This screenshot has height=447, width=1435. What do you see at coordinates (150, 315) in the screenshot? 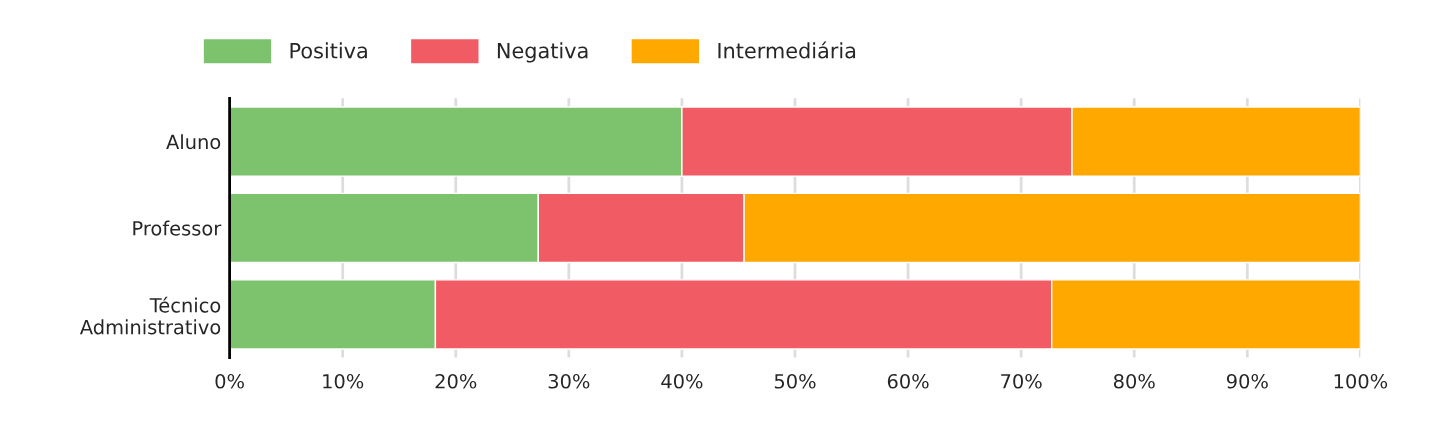
I see `y-tick-label: Técnico Administrativo` at bounding box center [150, 315].